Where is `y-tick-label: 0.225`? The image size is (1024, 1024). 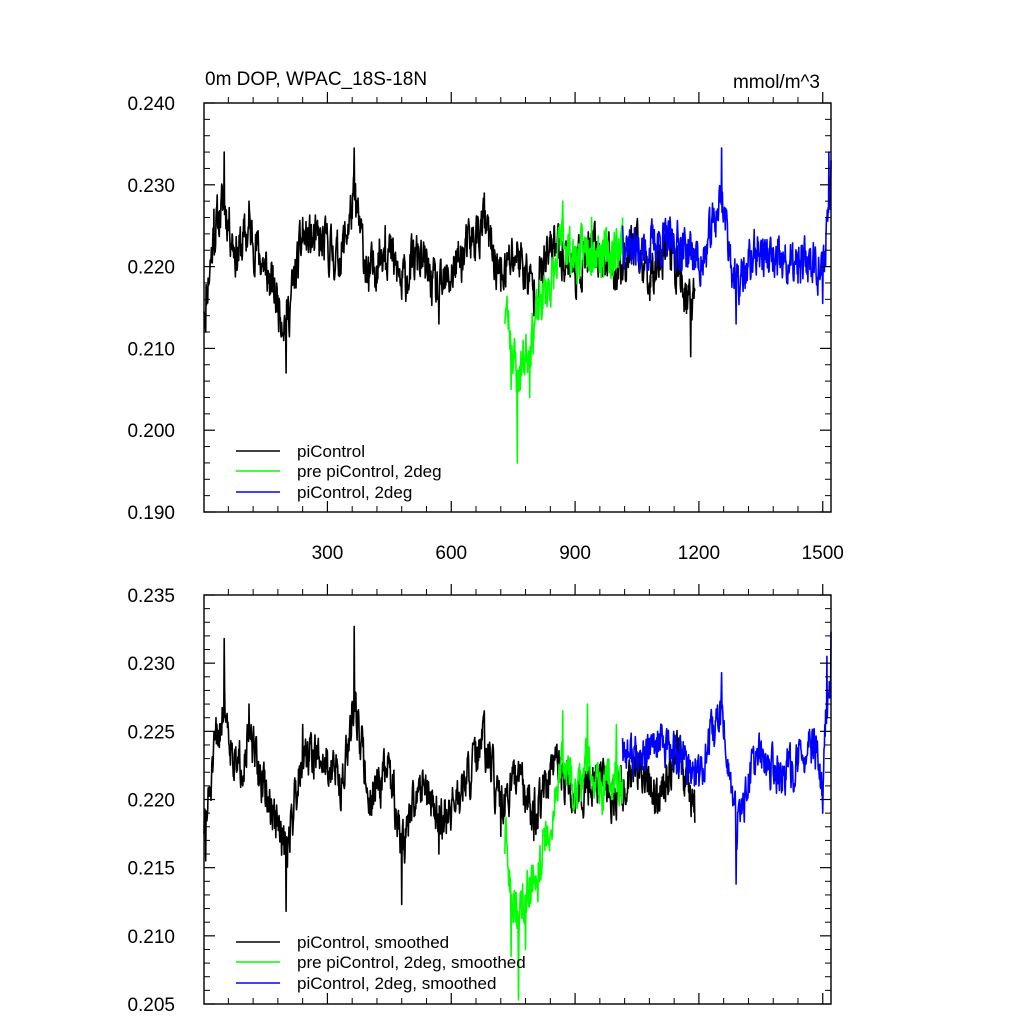
y-tick-label: 0.225 is located at coordinates (151, 732).